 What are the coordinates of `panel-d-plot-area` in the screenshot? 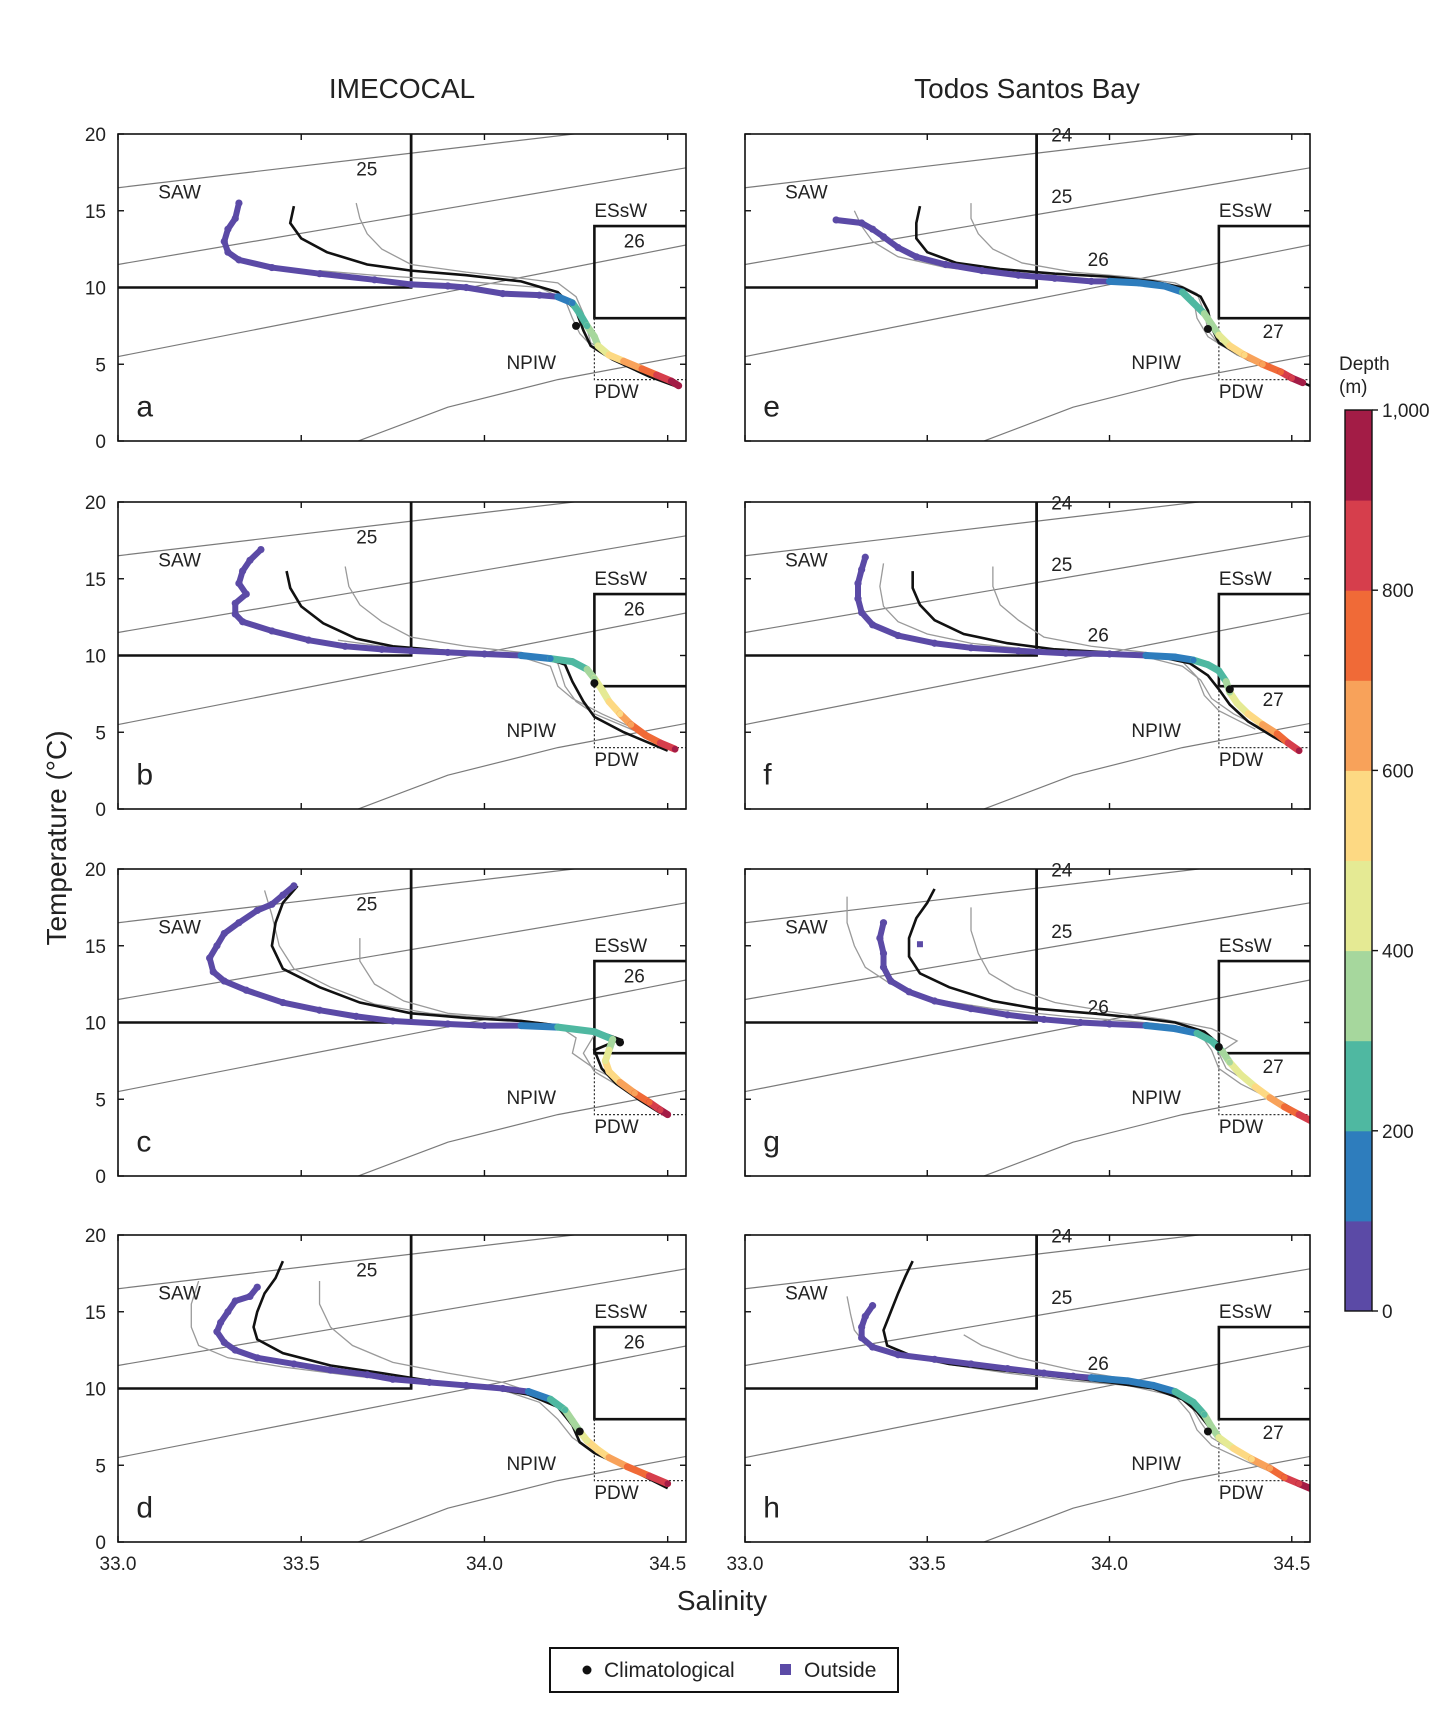 It's located at (402, 1388).